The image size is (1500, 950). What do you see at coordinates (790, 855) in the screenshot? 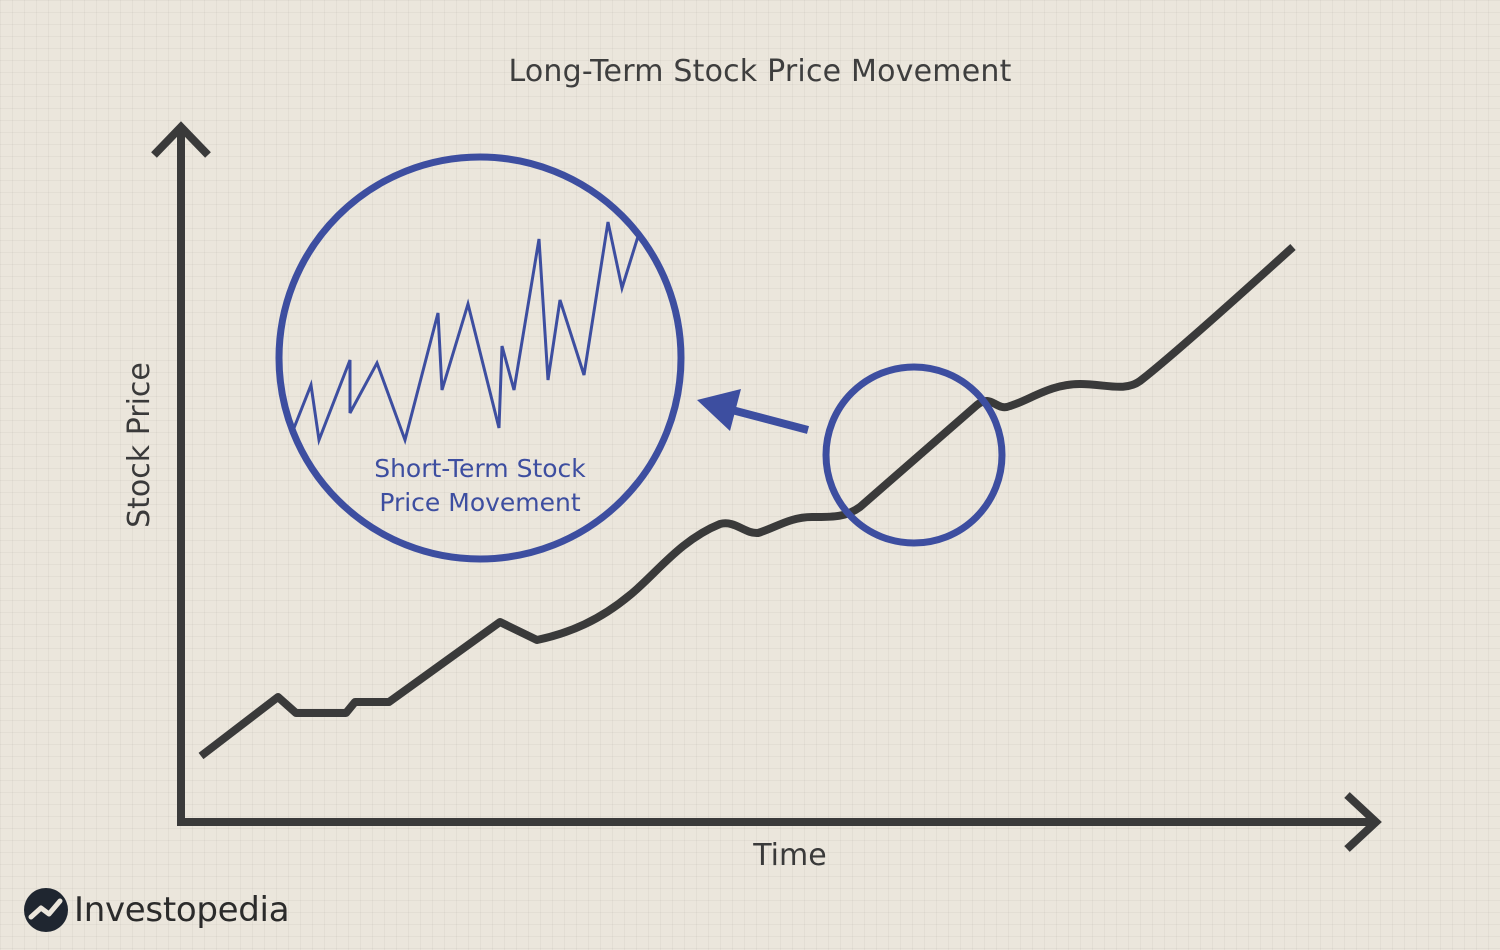
I see `x-axis-label: Time` at bounding box center [790, 855].